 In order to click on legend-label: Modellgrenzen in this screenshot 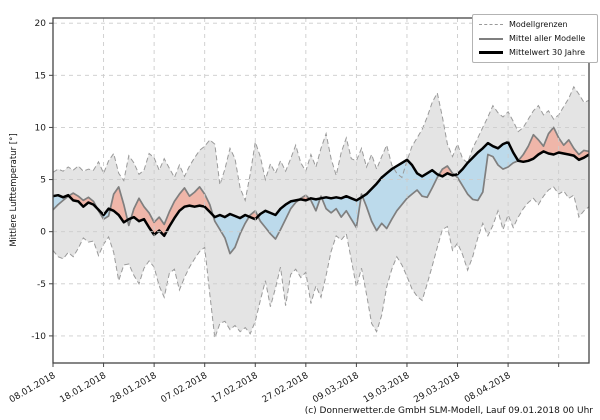, I will do `click(538, 24)`.